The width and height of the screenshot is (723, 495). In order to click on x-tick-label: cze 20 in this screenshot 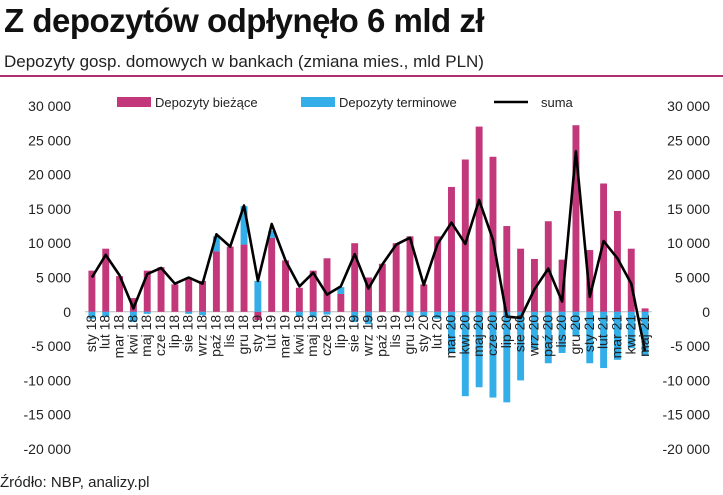, I will do `click(492, 335)`.